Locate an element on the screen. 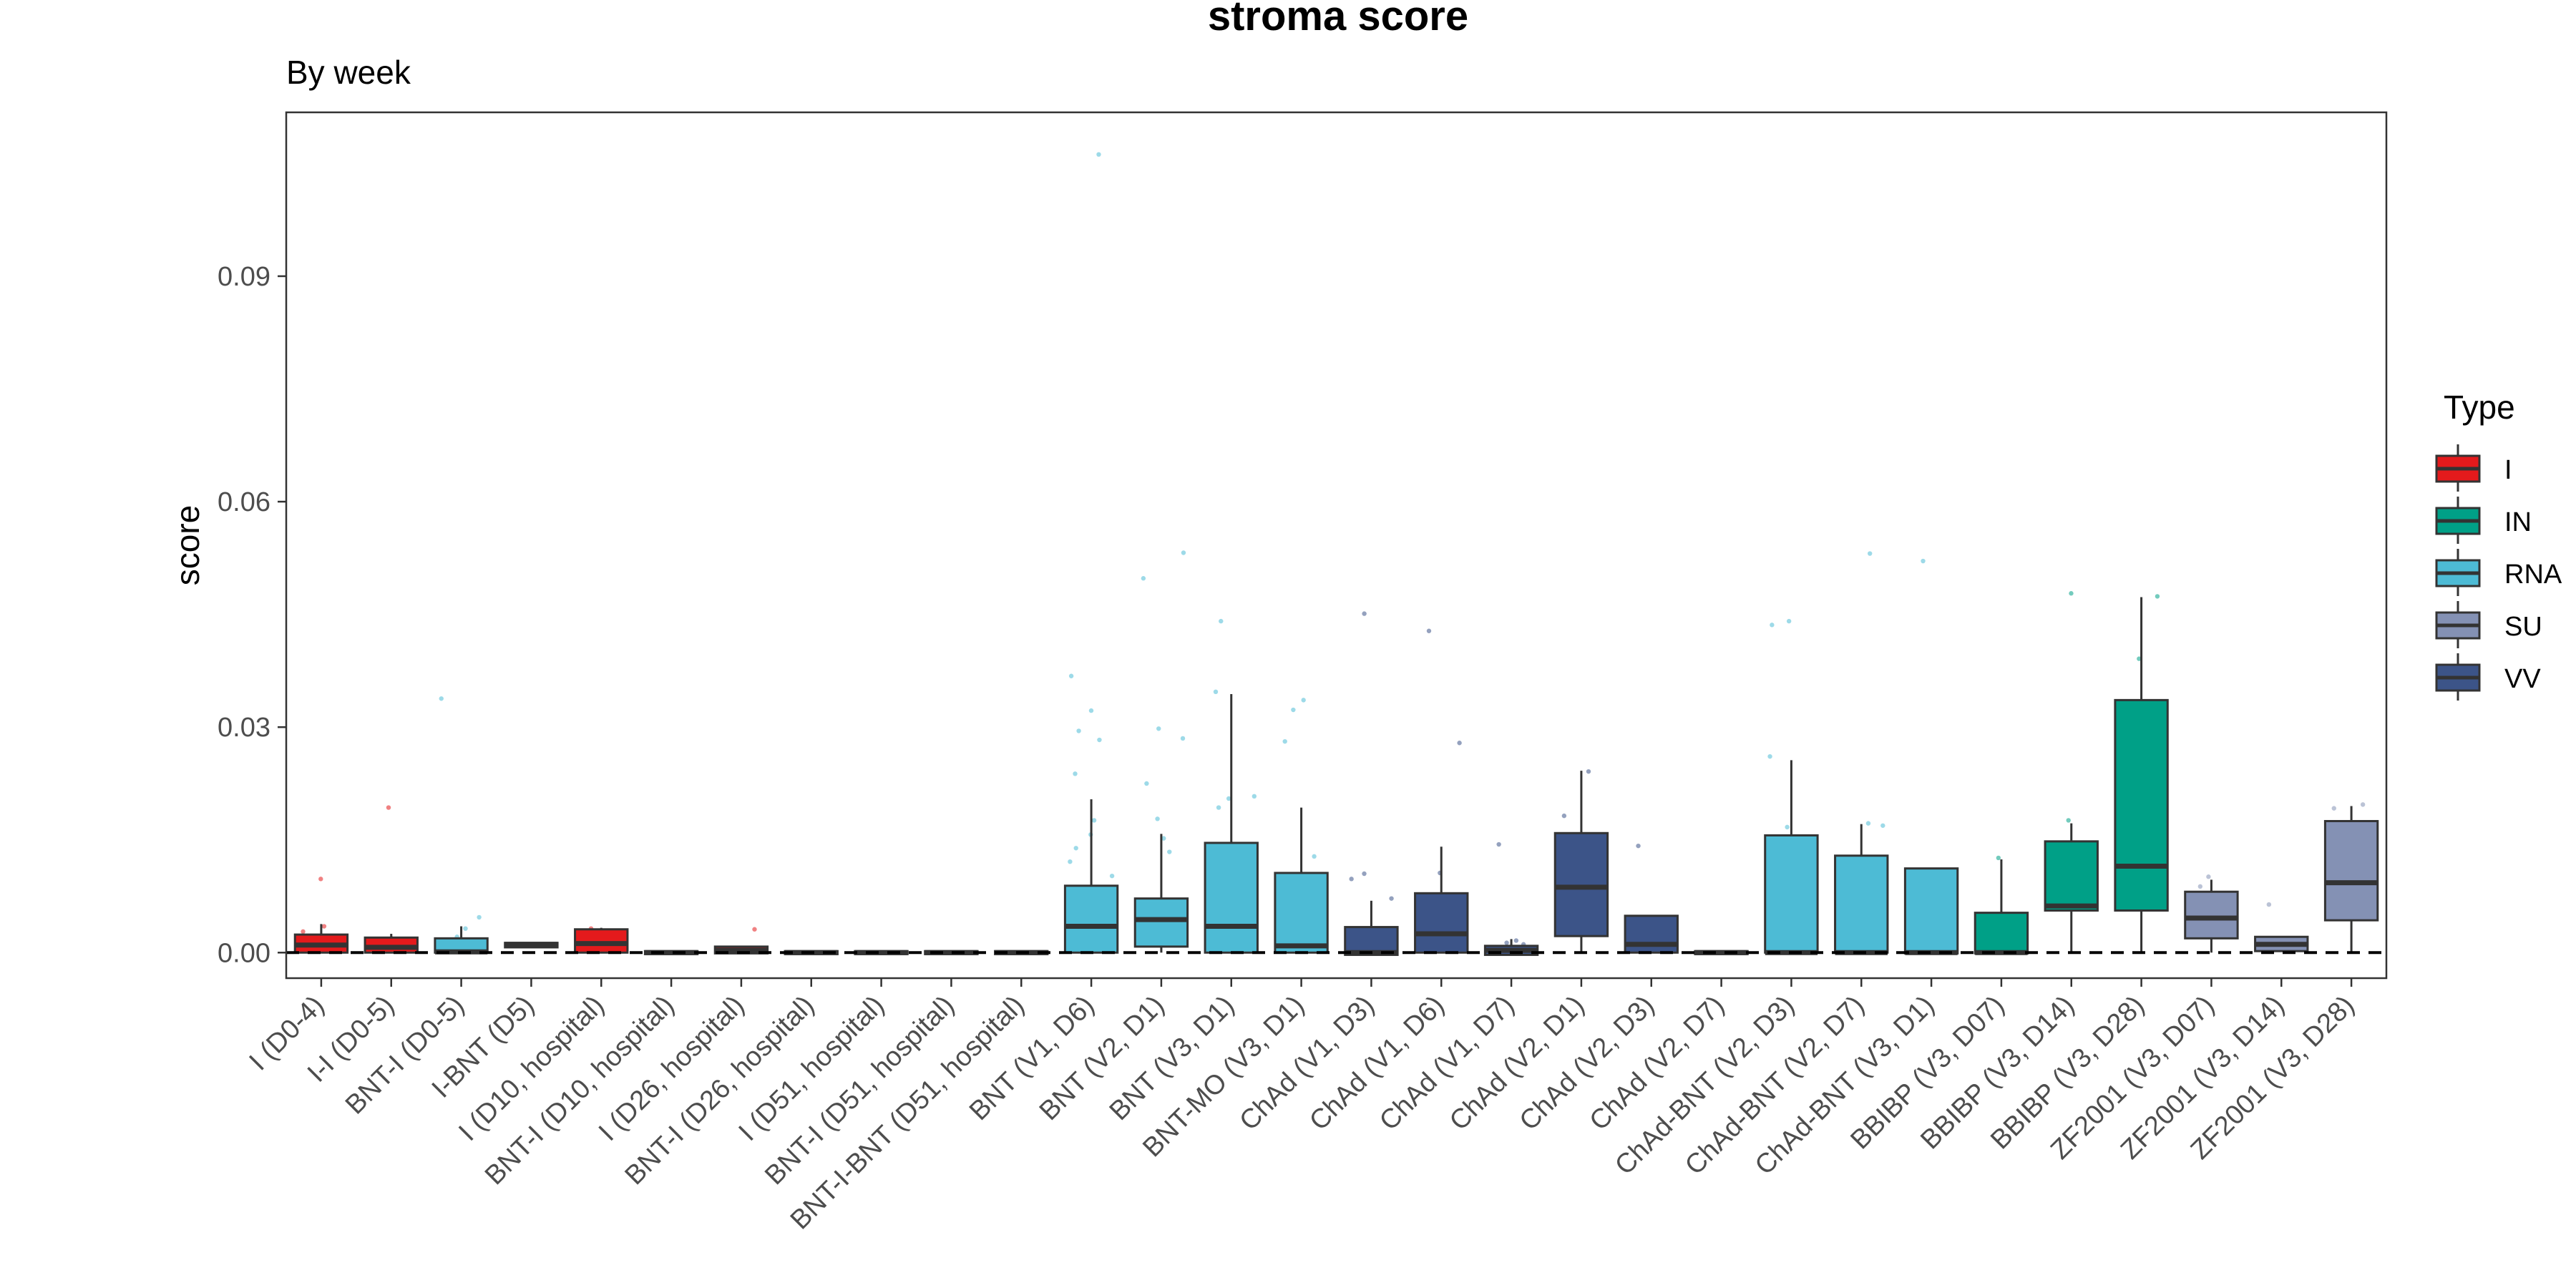 This screenshot has height=1288, width=2576. x-tick-label: BNT (V2, D1) is located at coordinates (1102, 1058).